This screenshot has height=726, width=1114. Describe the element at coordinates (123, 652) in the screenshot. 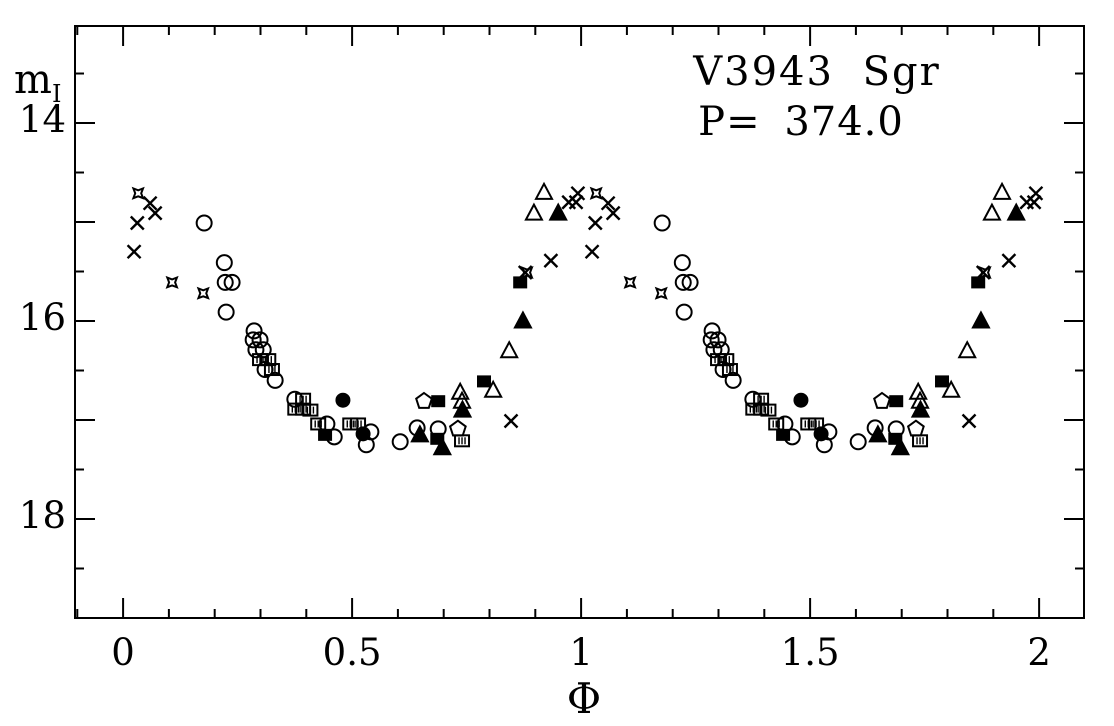

I see `x-tick-label: 0` at that location.